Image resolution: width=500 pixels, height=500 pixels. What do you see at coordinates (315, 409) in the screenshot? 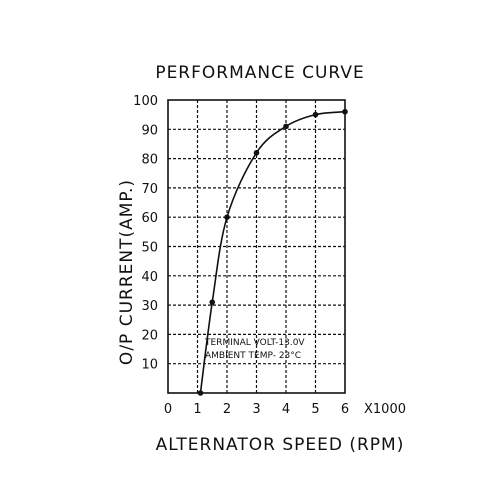
I see `x-tick-label: 5` at bounding box center [315, 409].